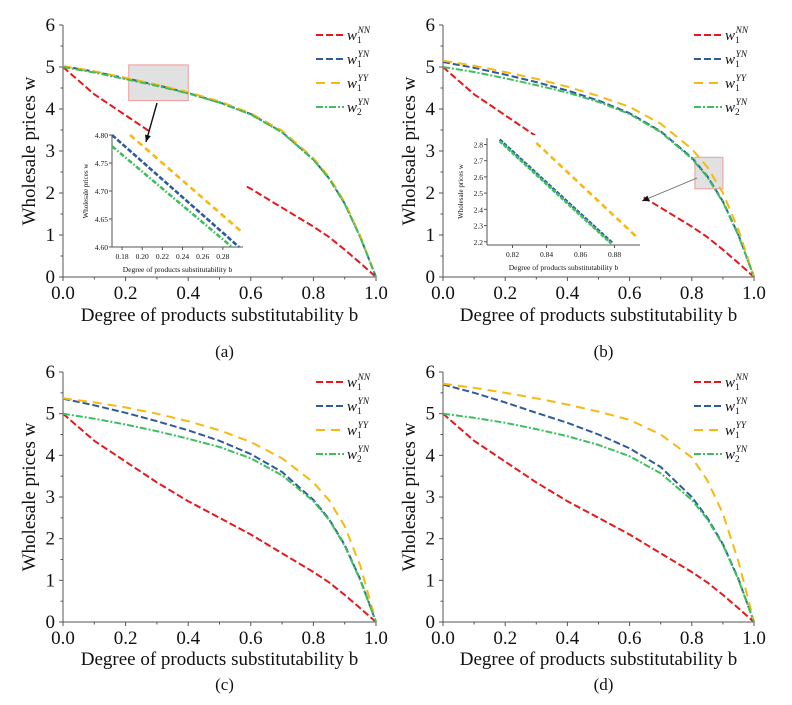  What do you see at coordinates (224, 351) in the screenshot?
I see `panel-label: (a)` at bounding box center [224, 351].